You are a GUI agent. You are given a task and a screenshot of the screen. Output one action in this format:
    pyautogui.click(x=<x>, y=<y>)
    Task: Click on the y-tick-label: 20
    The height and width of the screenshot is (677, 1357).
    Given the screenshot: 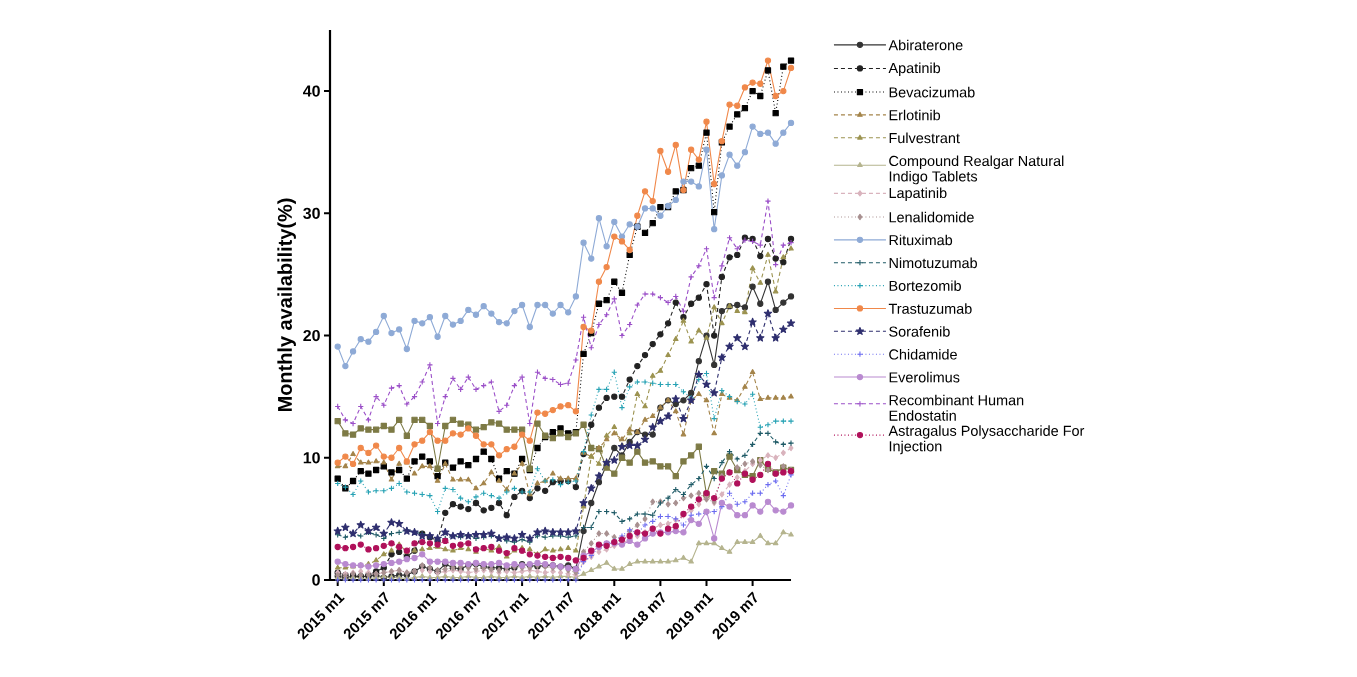 What is the action you would take?
    pyautogui.click(x=311, y=335)
    